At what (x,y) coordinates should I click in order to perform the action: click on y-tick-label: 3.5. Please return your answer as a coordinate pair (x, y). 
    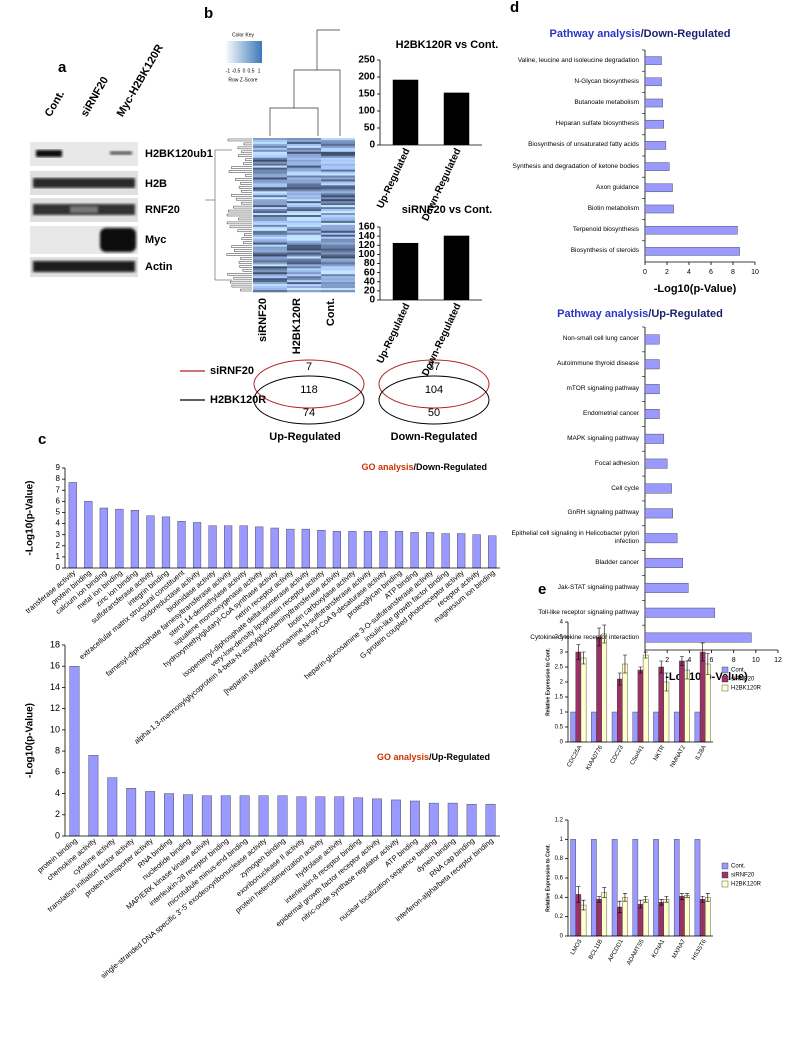
    Looking at the image, I should click on (559, 638).